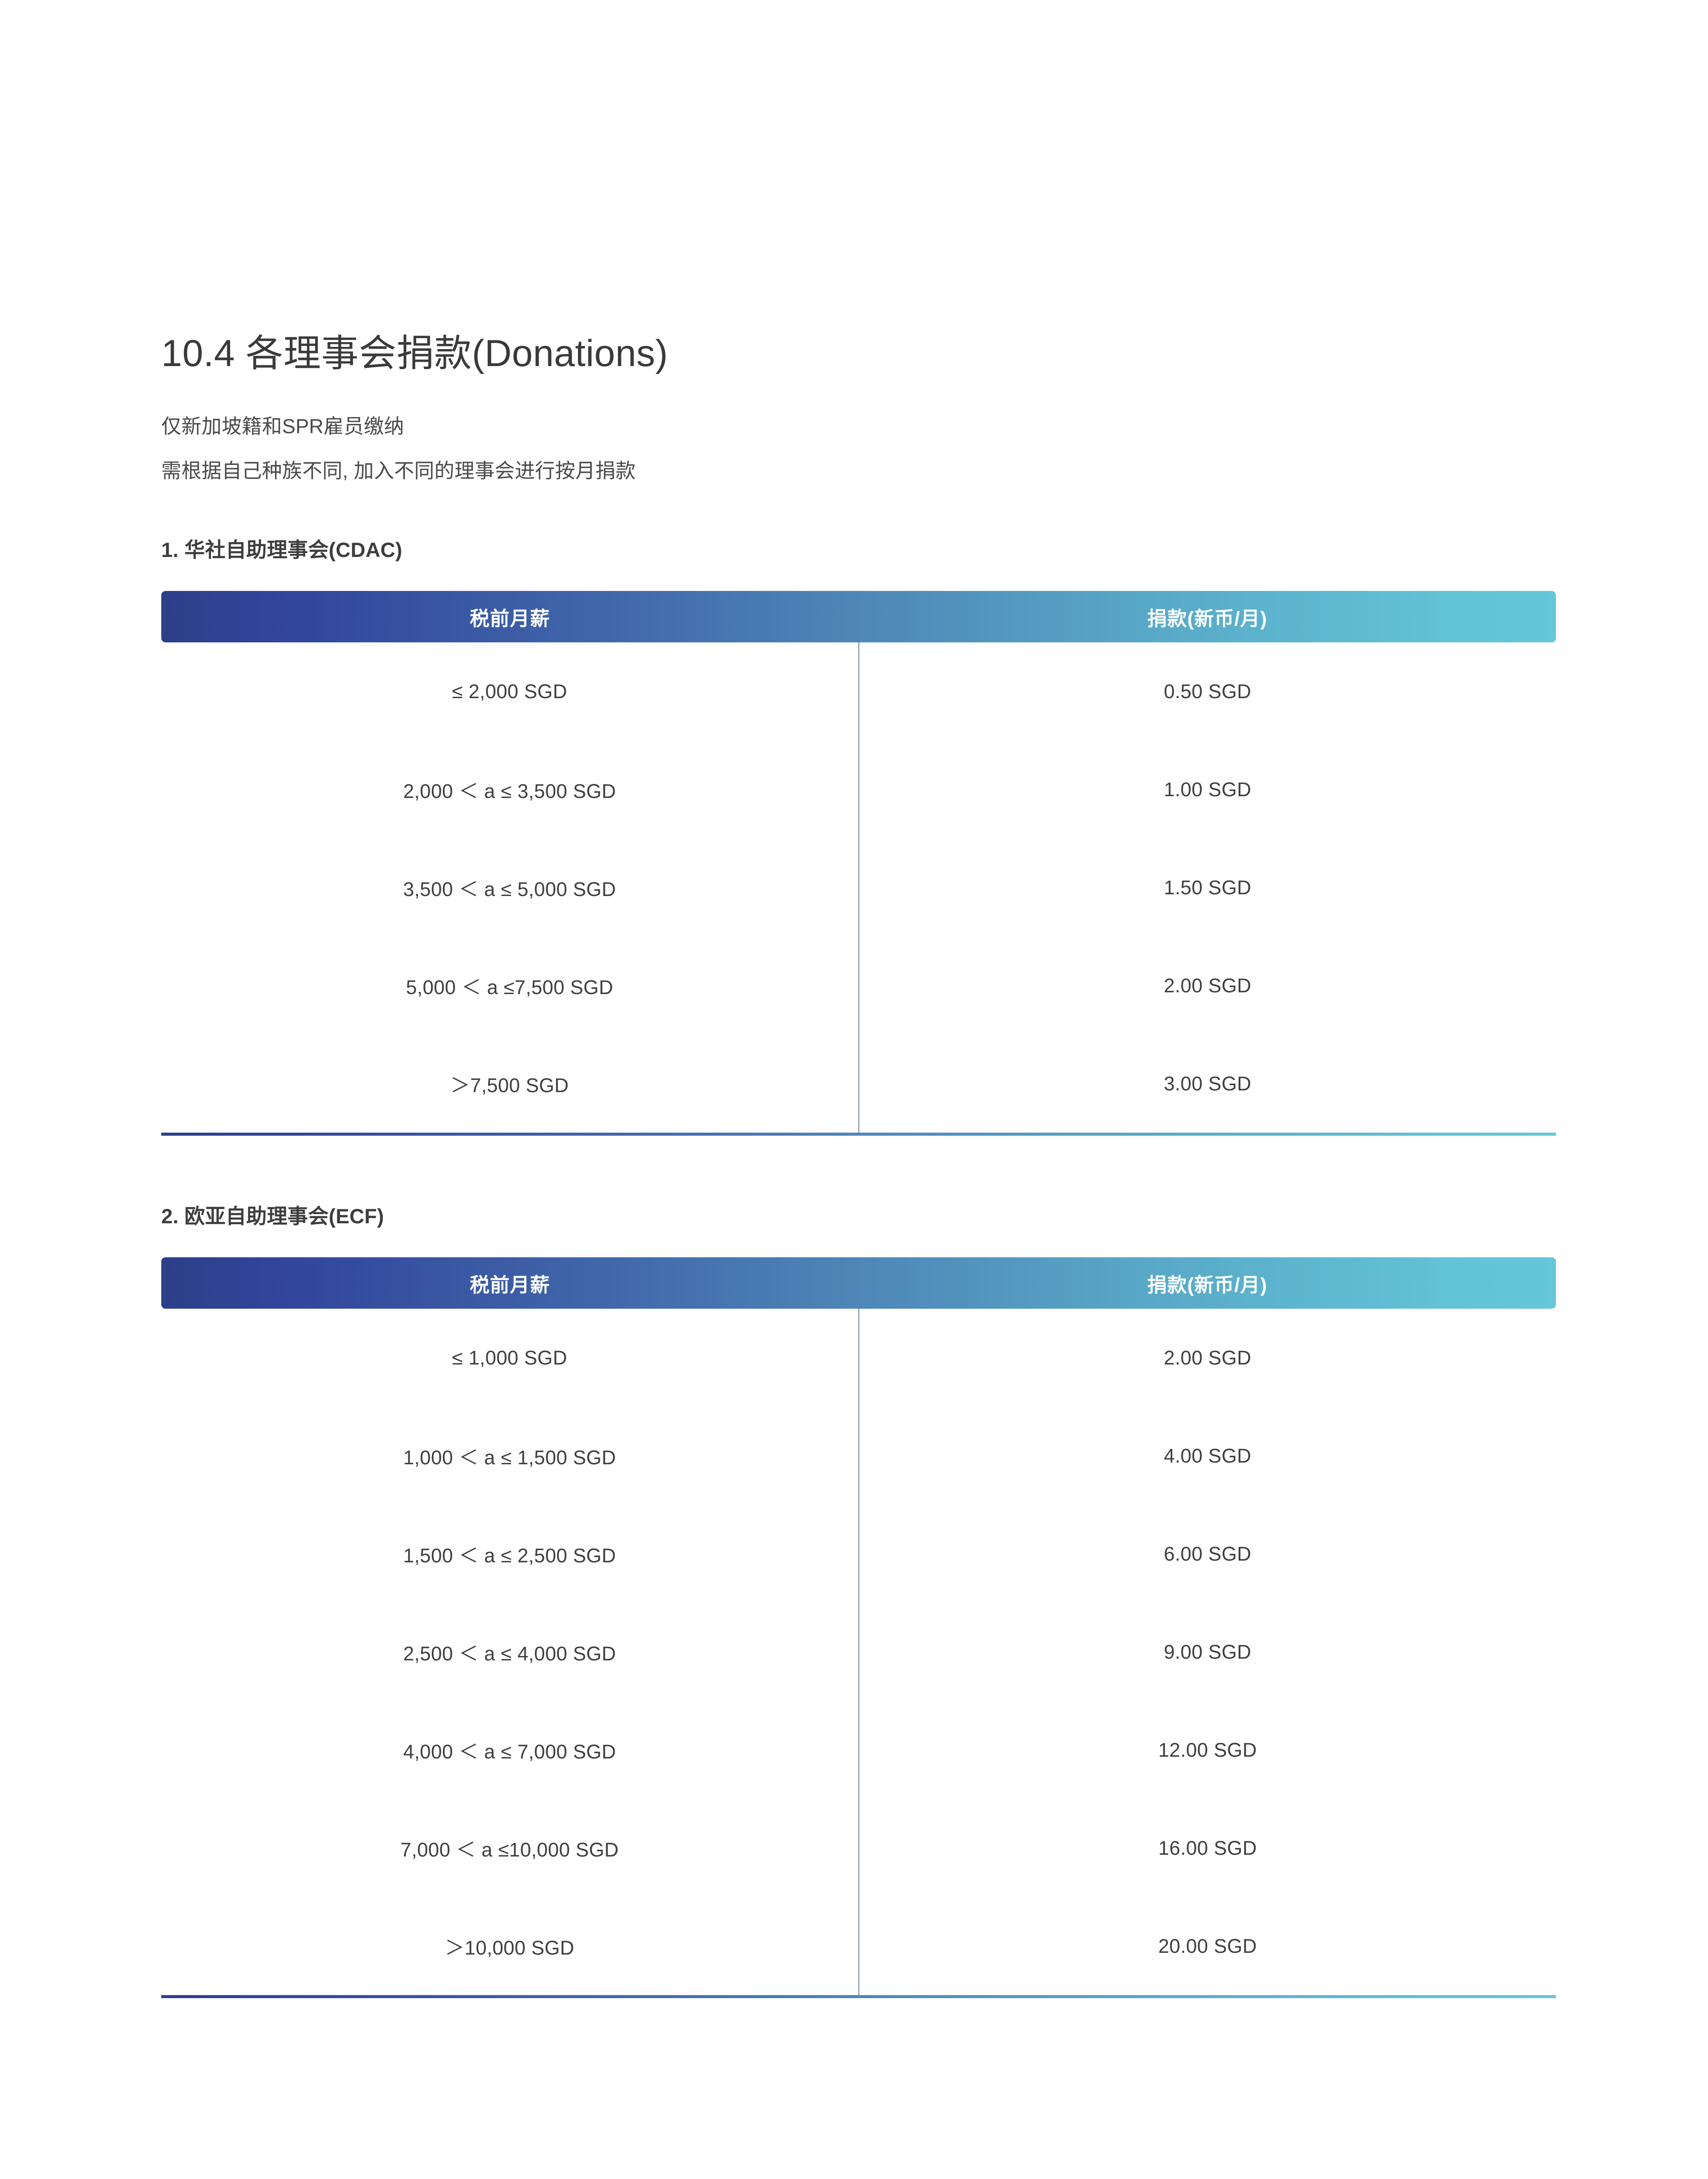 Image resolution: width=1708 pixels, height=2179 pixels. Describe the element at coordinates (1208, 789) in the screenshot. I see `cell-donation: 1.00 SGD` at that location.